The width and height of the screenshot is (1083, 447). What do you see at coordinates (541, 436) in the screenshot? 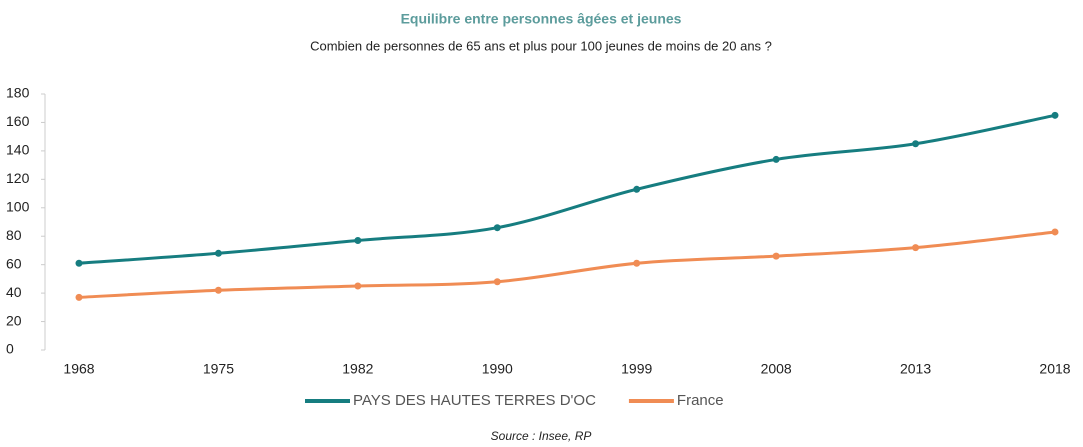
I see `source: Source : Insee, RP` at bounding box center [541, 436].